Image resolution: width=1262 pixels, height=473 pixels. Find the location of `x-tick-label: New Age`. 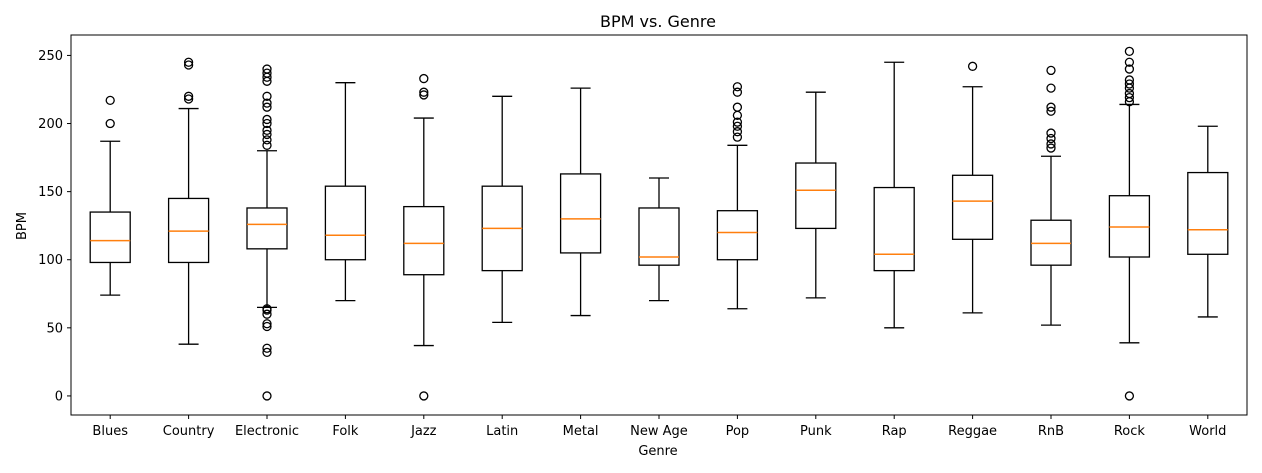

x-tick-label: New Age is located at coordinates (659, 431).